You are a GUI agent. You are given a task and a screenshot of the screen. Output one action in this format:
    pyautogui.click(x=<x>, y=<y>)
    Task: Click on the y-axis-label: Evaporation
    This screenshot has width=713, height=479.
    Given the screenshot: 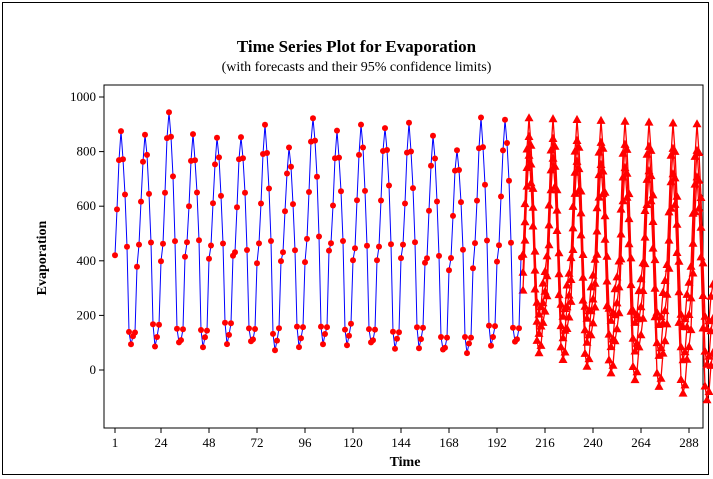 What is the action you would take?
    pyautogui.click(x=42, y=257)
    